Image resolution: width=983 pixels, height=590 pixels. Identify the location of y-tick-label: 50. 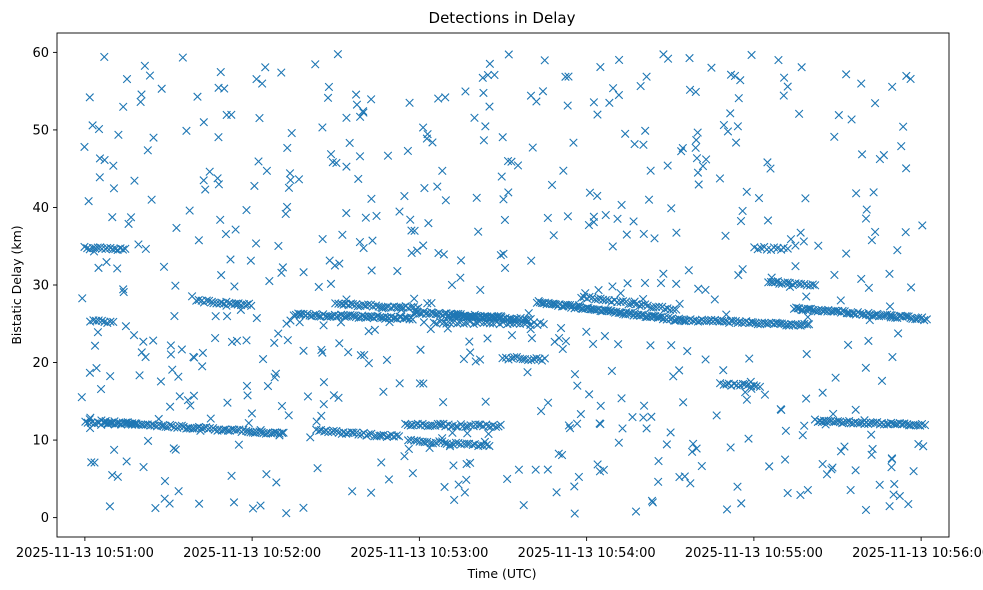
(40, 130).